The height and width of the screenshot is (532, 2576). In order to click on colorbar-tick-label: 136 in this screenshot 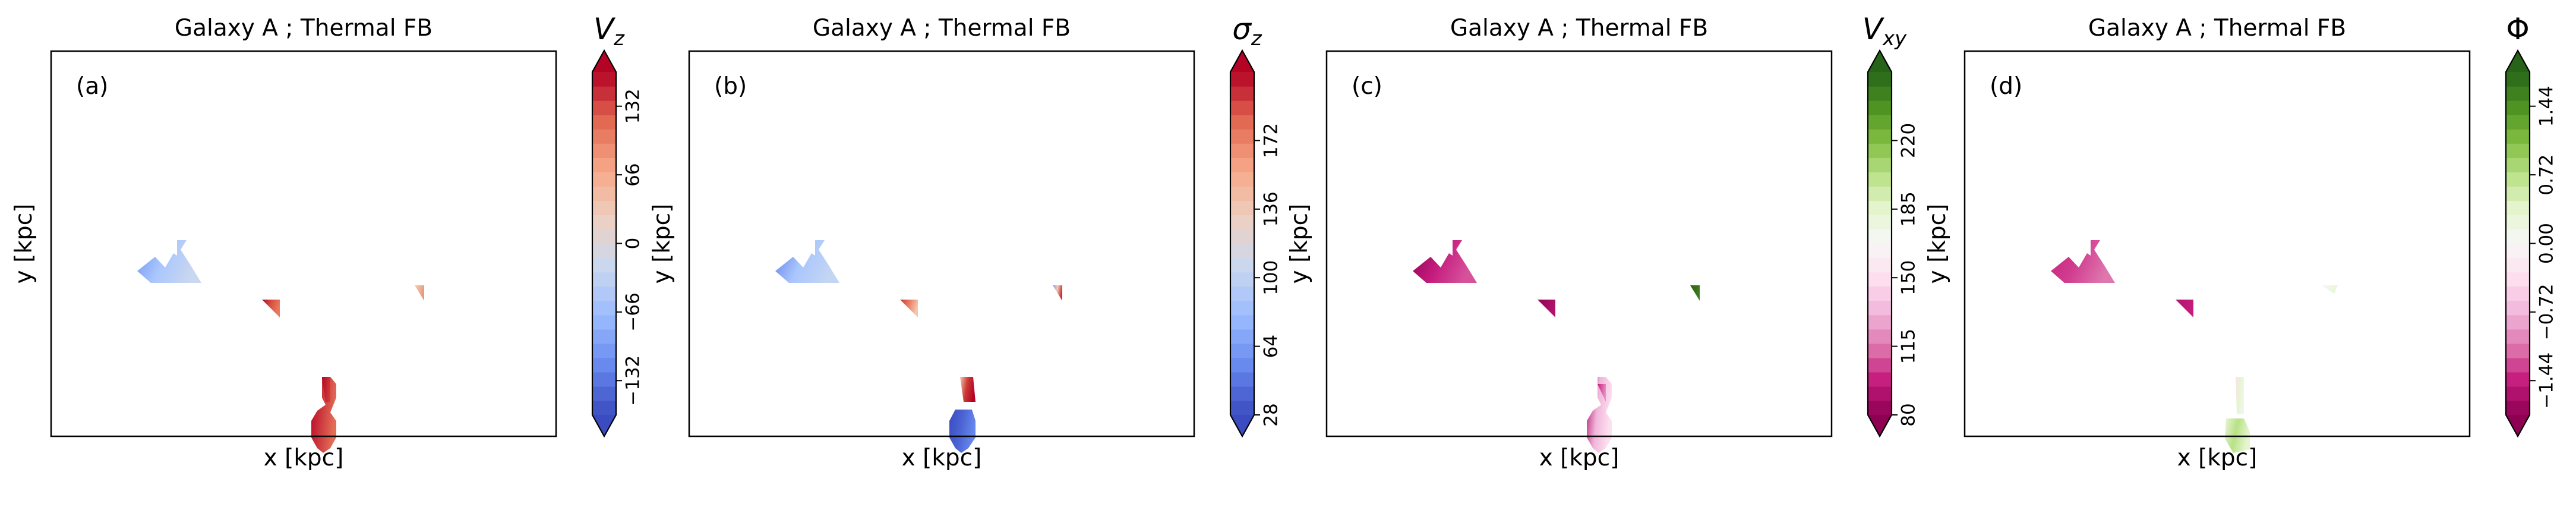, I will do `click(1271, 208)`.